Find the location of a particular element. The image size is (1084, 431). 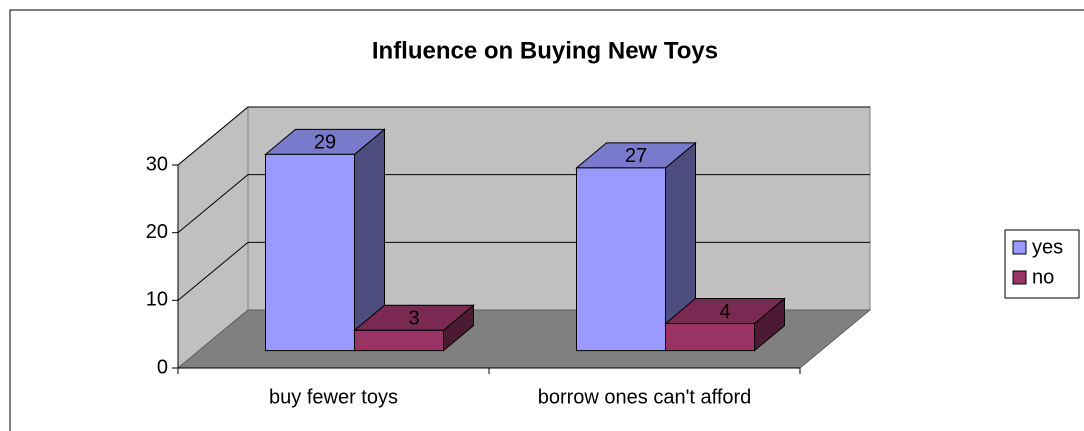

data-label: 4 is located at coordinates (724, 312).